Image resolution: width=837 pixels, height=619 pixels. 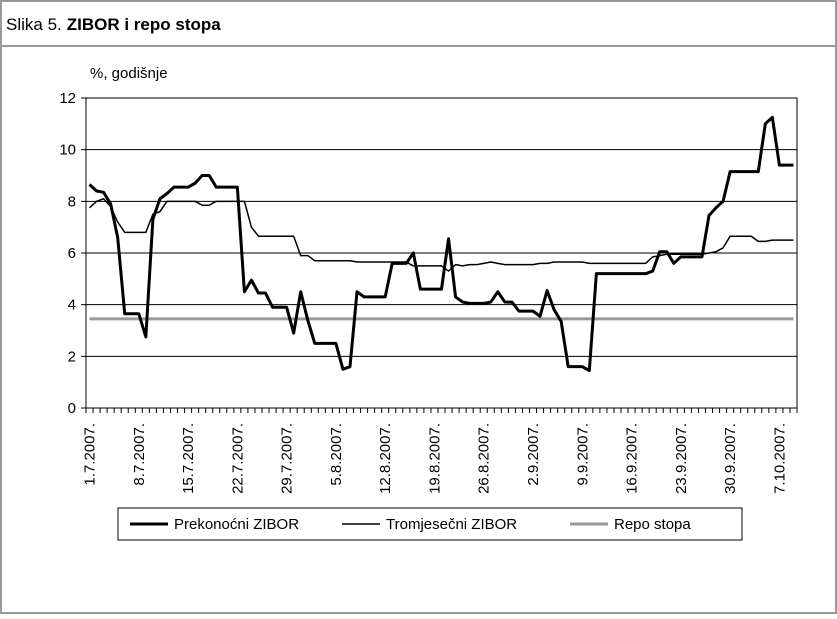 What do you see at coordinates (90, 454) in the screenshot?
I see `x-tick-label: 1.7.2007.` at bounding box center [90, 454].